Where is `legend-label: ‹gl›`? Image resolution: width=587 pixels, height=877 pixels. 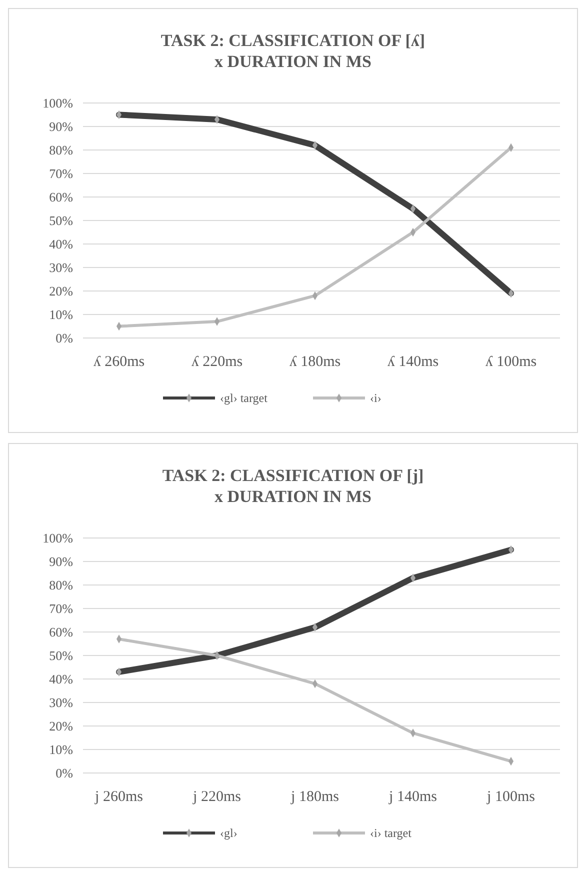
legend-label: ‹gl› is located at coordinates (229, 833).